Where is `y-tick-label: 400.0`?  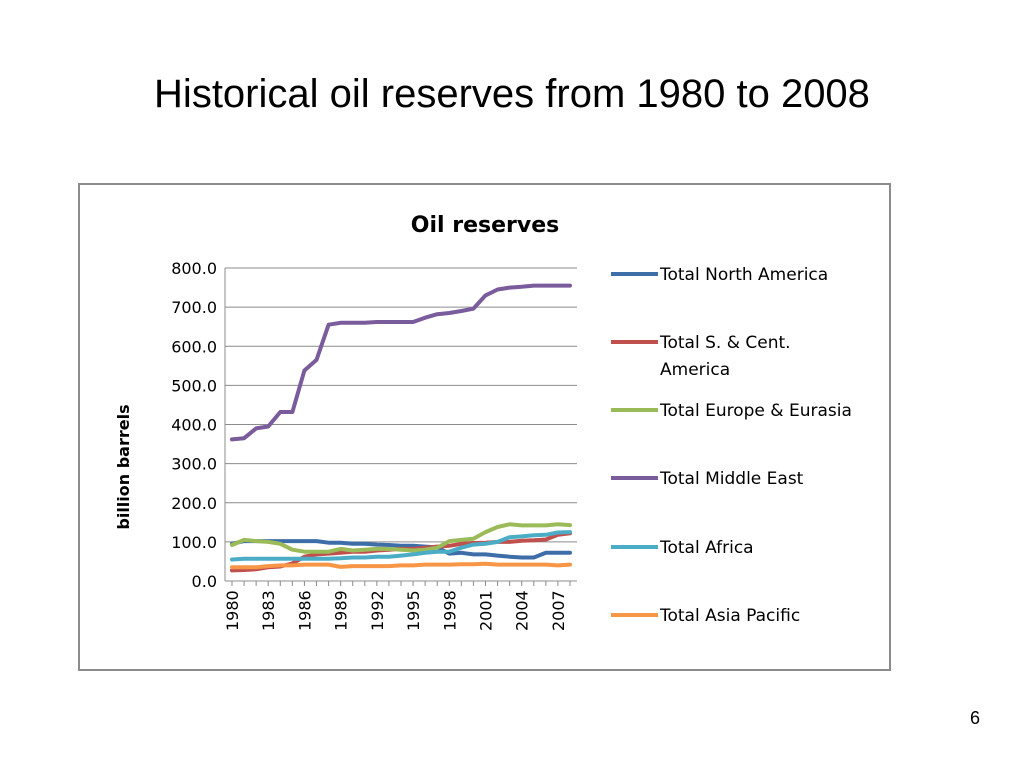
y-tick-label: 400.0 is located at coordinates (194, 425).